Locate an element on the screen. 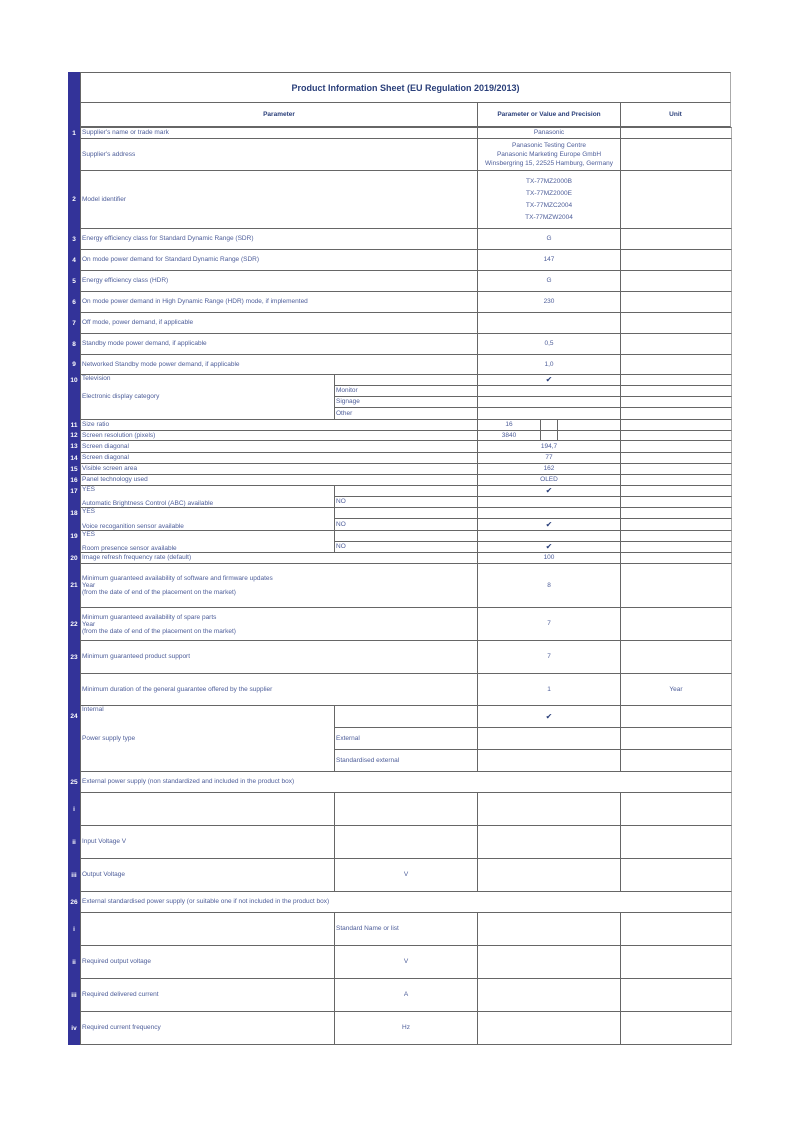 This screenshot has width=802, height=1134. value-line: TX-77MZC2004 is located at coordinates (549, 205).